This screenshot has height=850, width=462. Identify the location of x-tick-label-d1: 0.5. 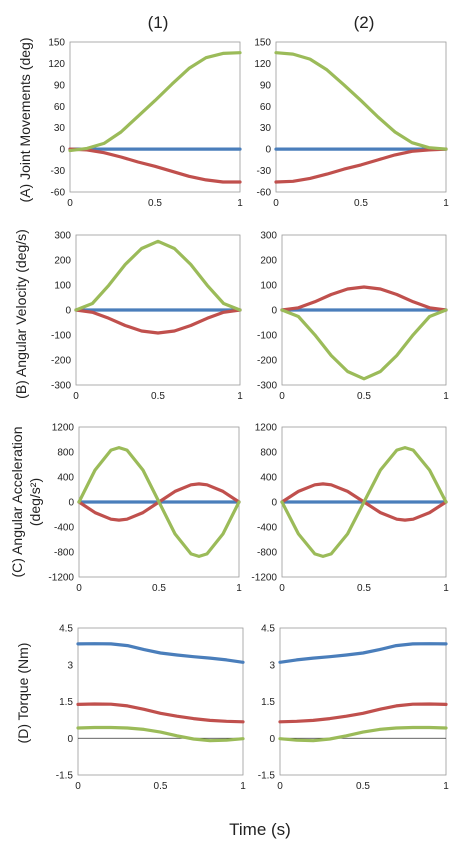
(161, 786).